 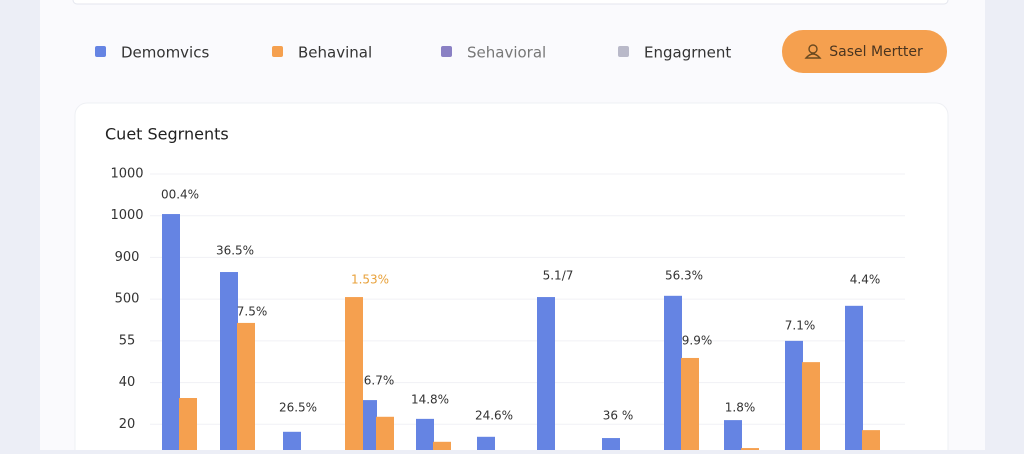 What do you see at coordinates (180, 195) in the screenshot?
I see `data-label: 00.4%` at bounding box center [180, 195].